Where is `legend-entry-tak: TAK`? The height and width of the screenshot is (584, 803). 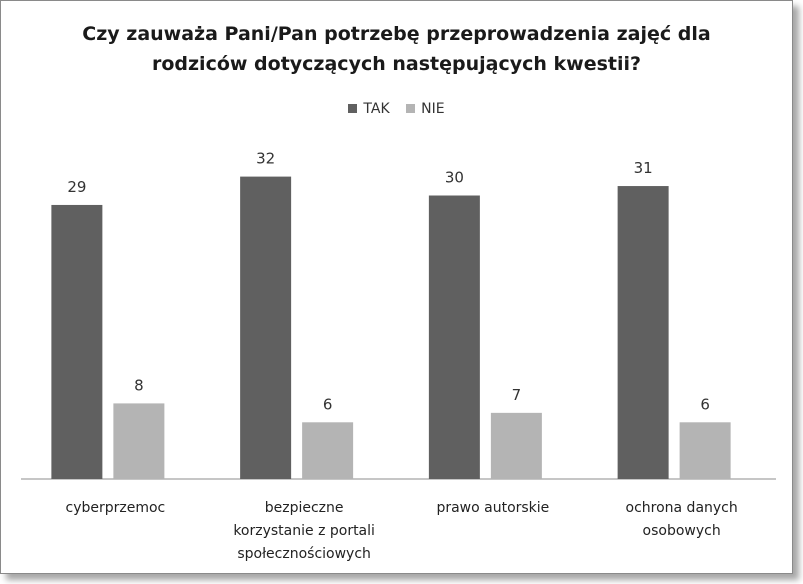 legend-entry-tak: TAK is located at coordinates (369, 109).